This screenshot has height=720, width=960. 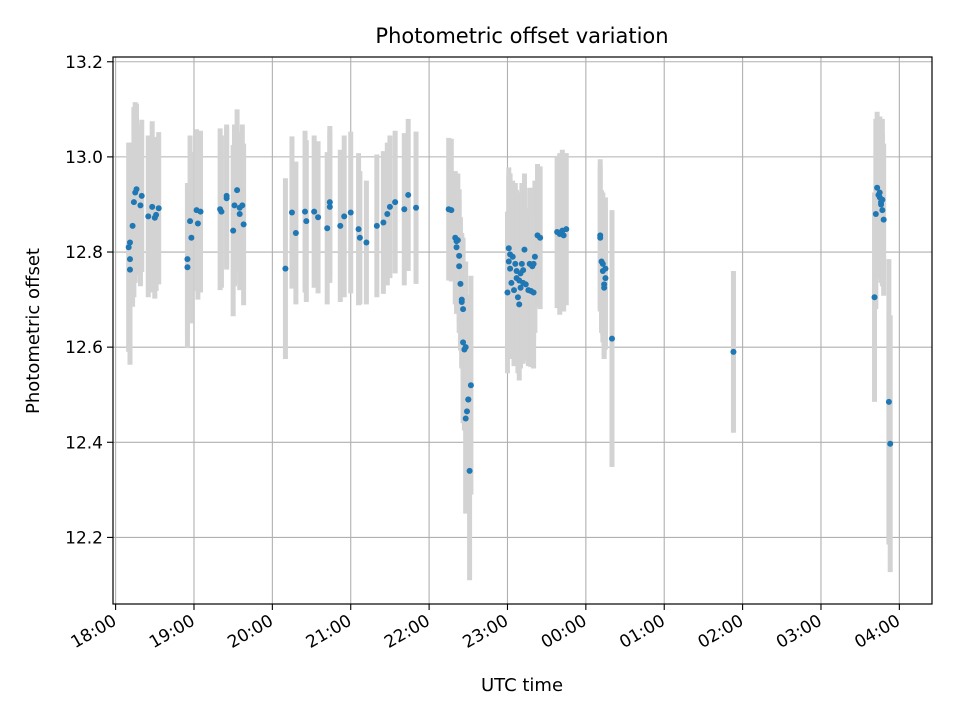 I want to click on x-axis-label: UTC time, so click(x=522, y=685).